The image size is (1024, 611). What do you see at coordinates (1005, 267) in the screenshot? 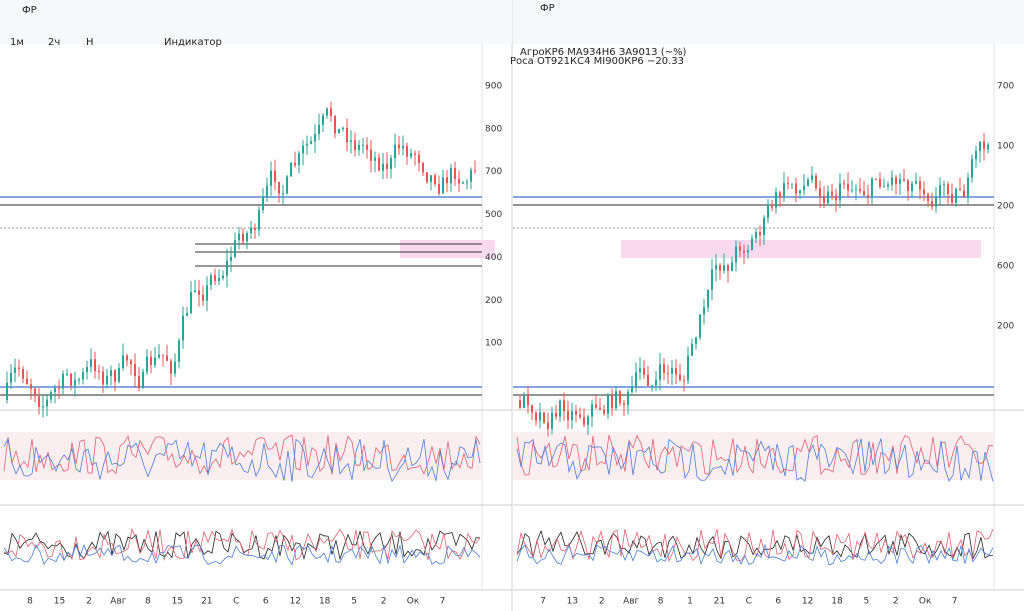
I see `price-label: 600` at bounding box center [1005, 267].